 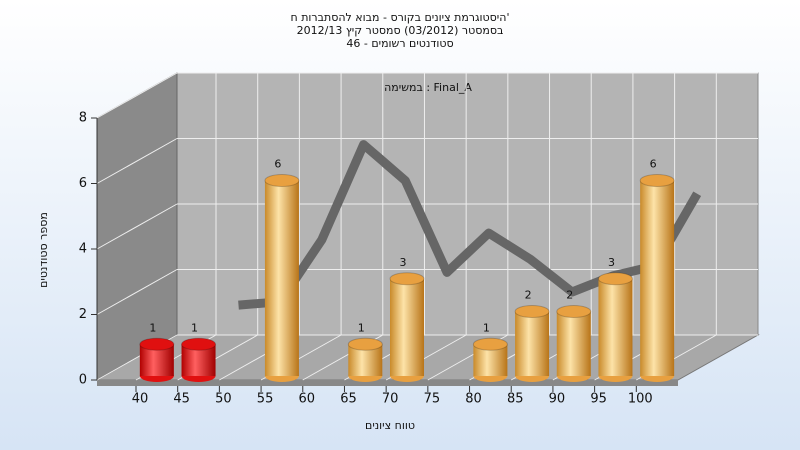 What do you see at coordinates (598, 399) in the screenshot?
I see `x-tick-label: 95` at bounding box center [598, 399].